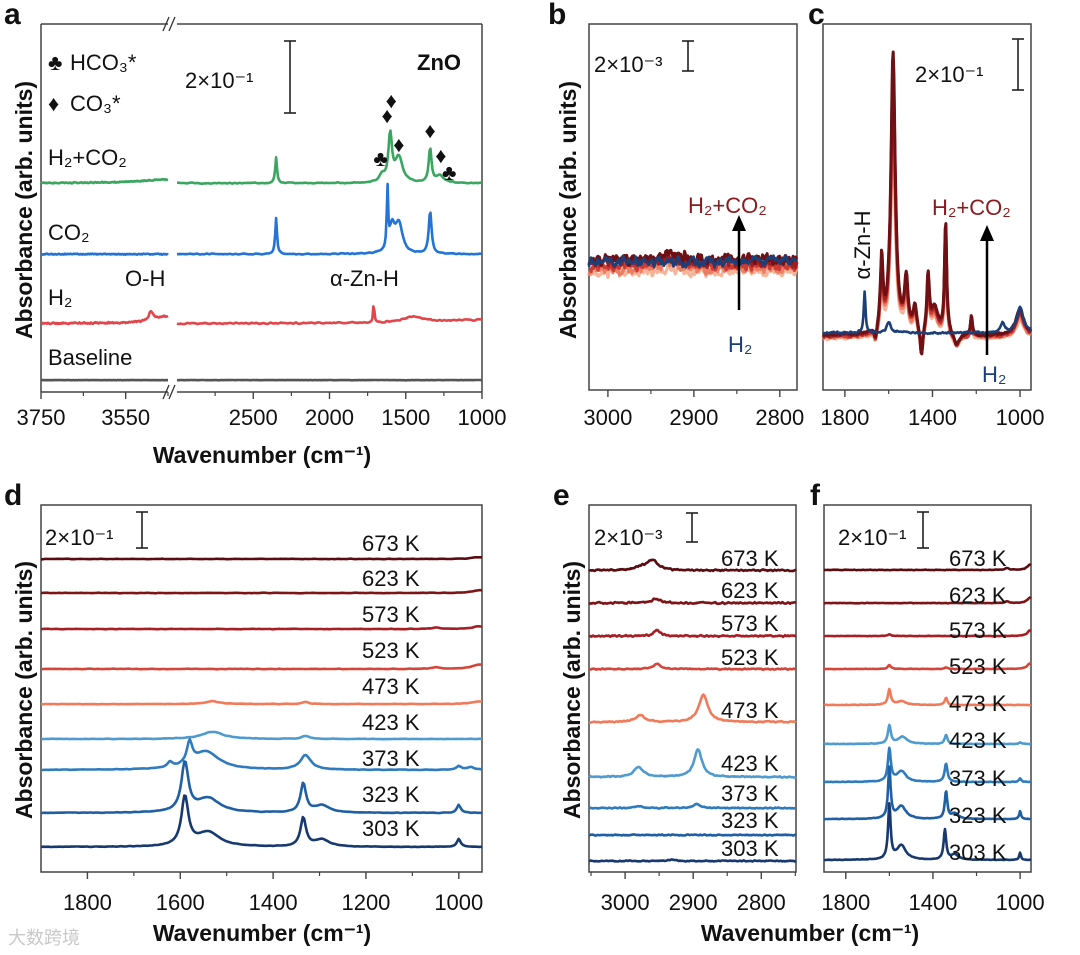  I want to click on gradient-series-4-line, so click(927, 203).